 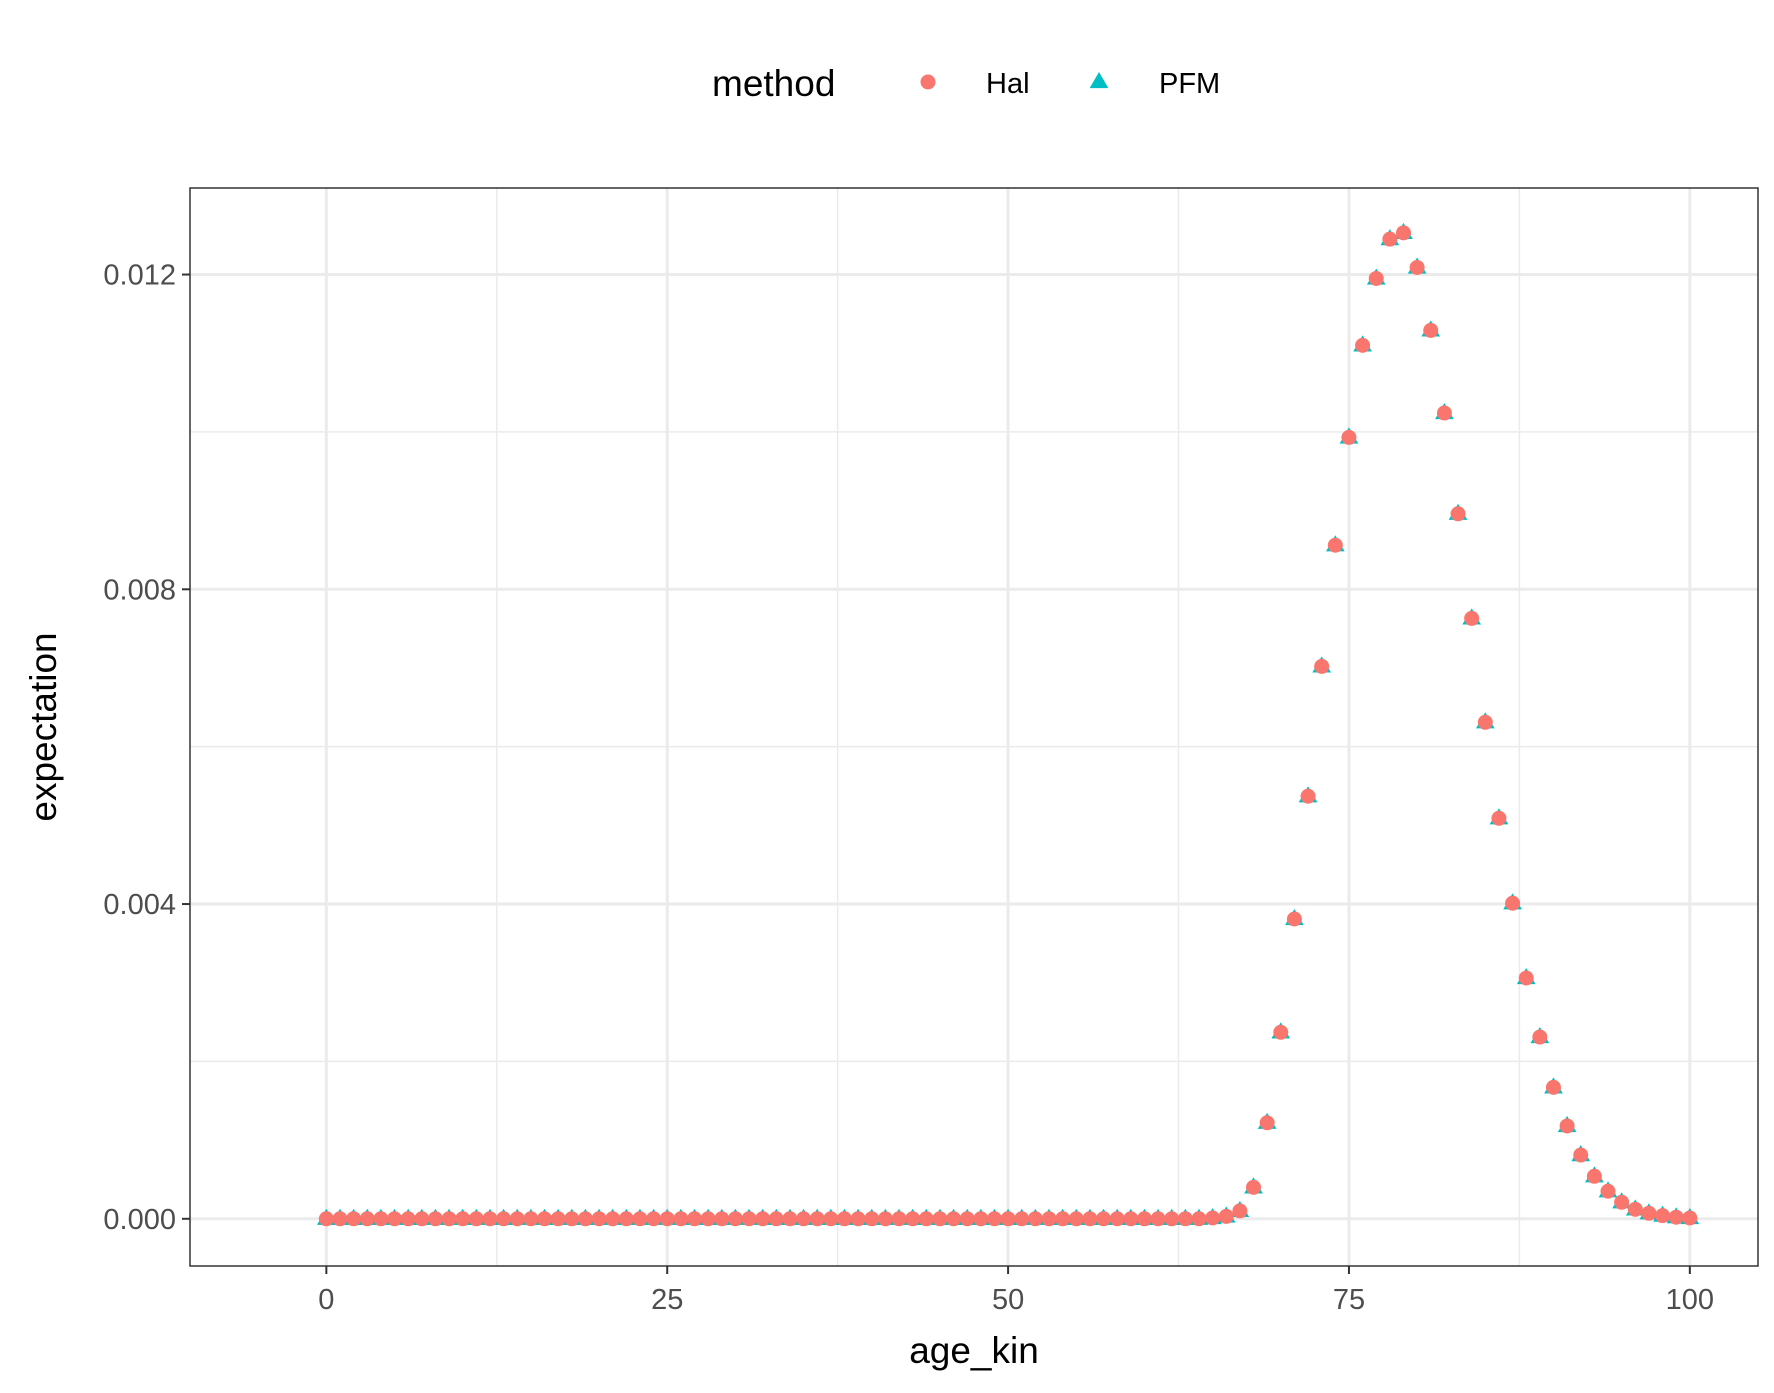 I want to click on y-axis: 0.000 0.004 0.008 0.012, so click(x=146, y=748).